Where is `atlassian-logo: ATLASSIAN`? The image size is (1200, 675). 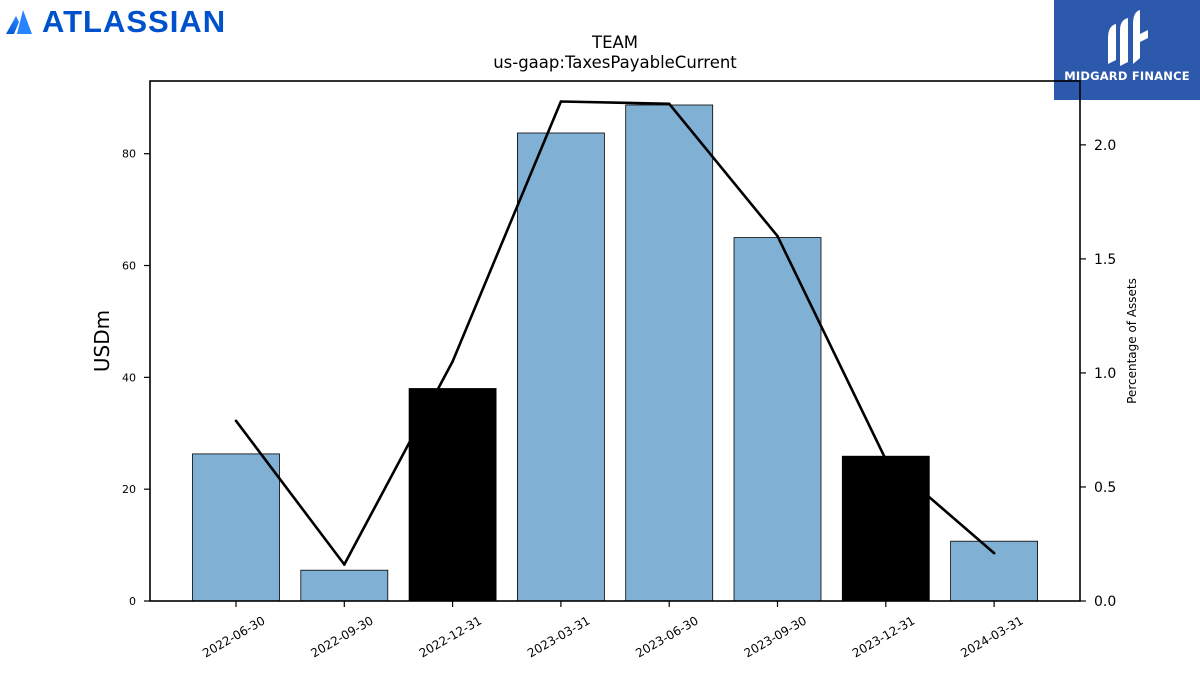 atlassian-logo: ATLASSIAN is located at coordinates (115, 22).